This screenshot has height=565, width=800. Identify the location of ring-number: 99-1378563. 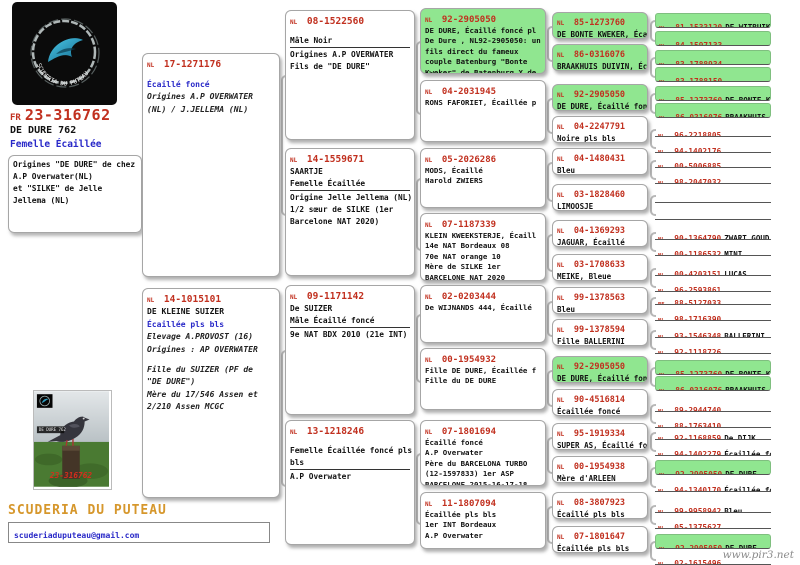
(599, 298).